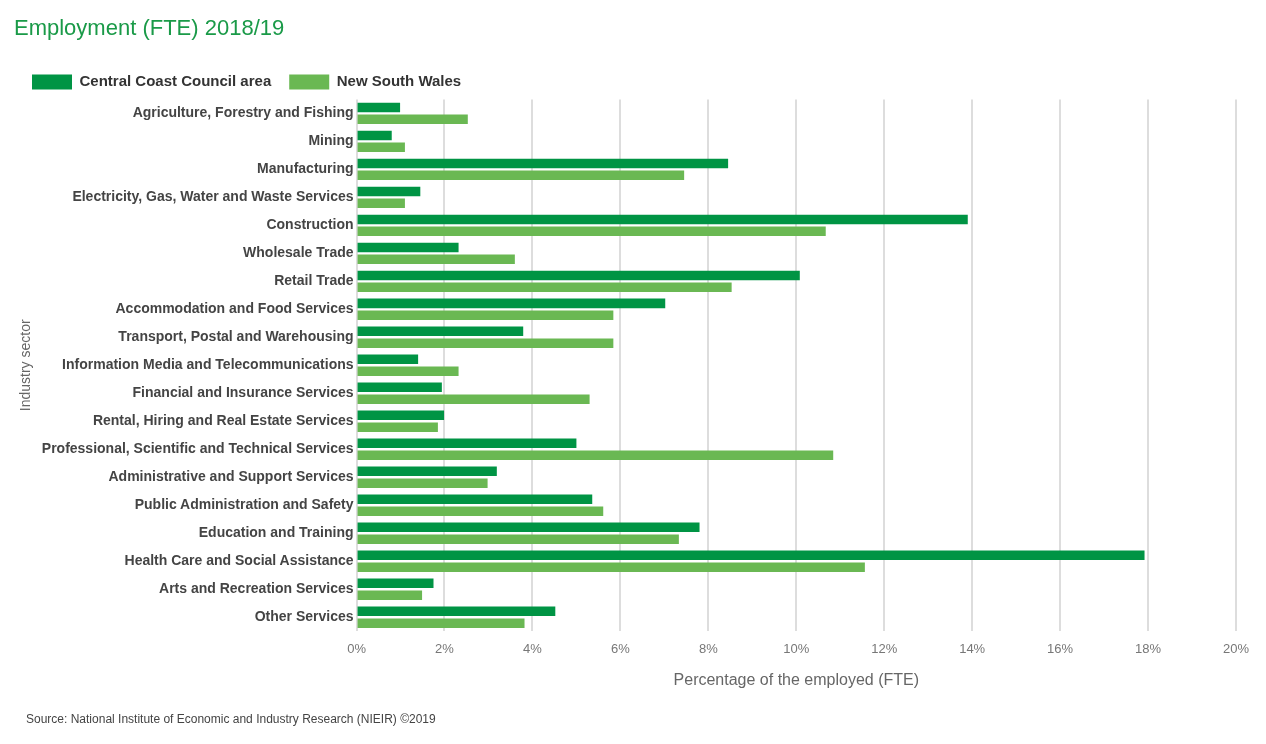 The width and height of the screenshot is (1266, 744). I want to click on y-tick-label: Rental, Hiring and Real Estate Services, so click(223, 420).